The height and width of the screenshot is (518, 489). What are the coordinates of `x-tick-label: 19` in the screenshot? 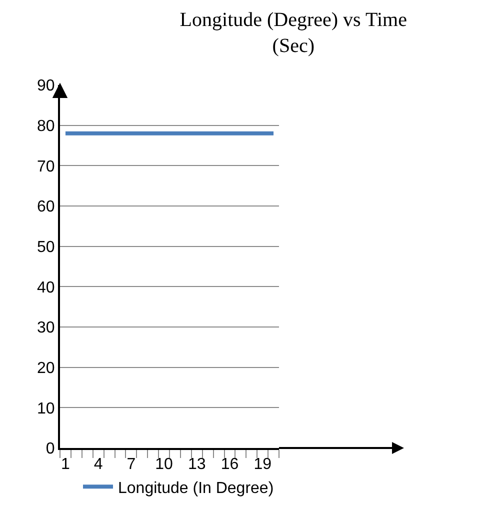 It's located at (263, 465).